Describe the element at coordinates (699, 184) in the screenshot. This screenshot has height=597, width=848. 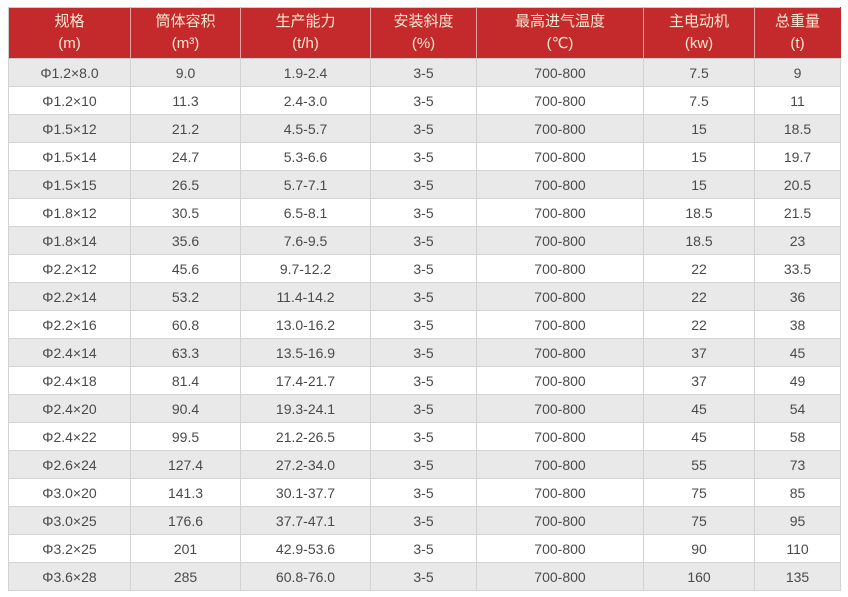
I see `table-cell: 15` at that location.